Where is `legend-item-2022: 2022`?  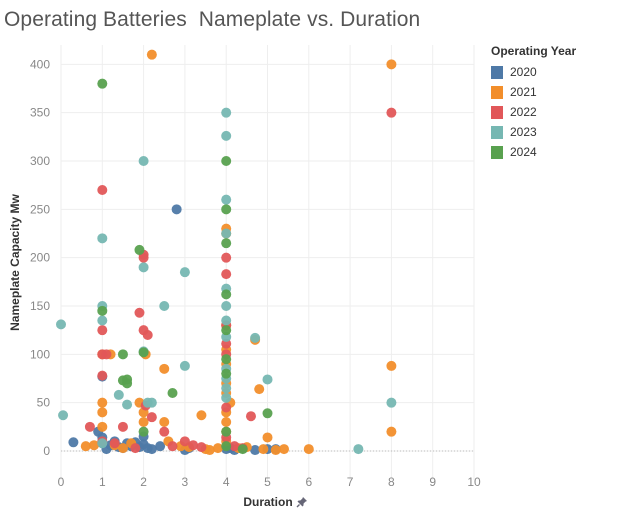 legend-item-2022: 2022 is located at coordinates (533, 112).